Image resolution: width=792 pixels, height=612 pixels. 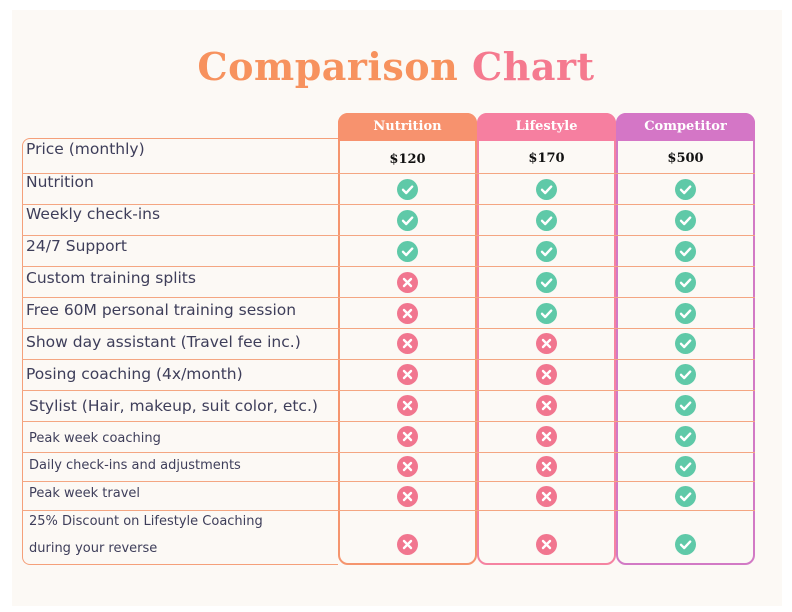 What do you see at coordinates (328, 66) in the screenshot?
I see `title-word-comparison: Comparison` at bounding box center [328, 66].